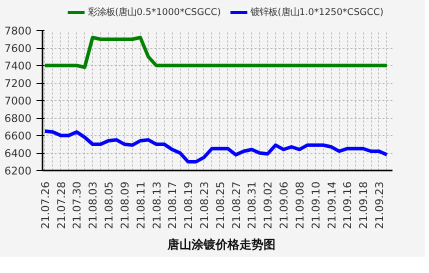 The image size is (429, 273). I want to click on x-tick-label: 21.08.11, so click(141, 205).